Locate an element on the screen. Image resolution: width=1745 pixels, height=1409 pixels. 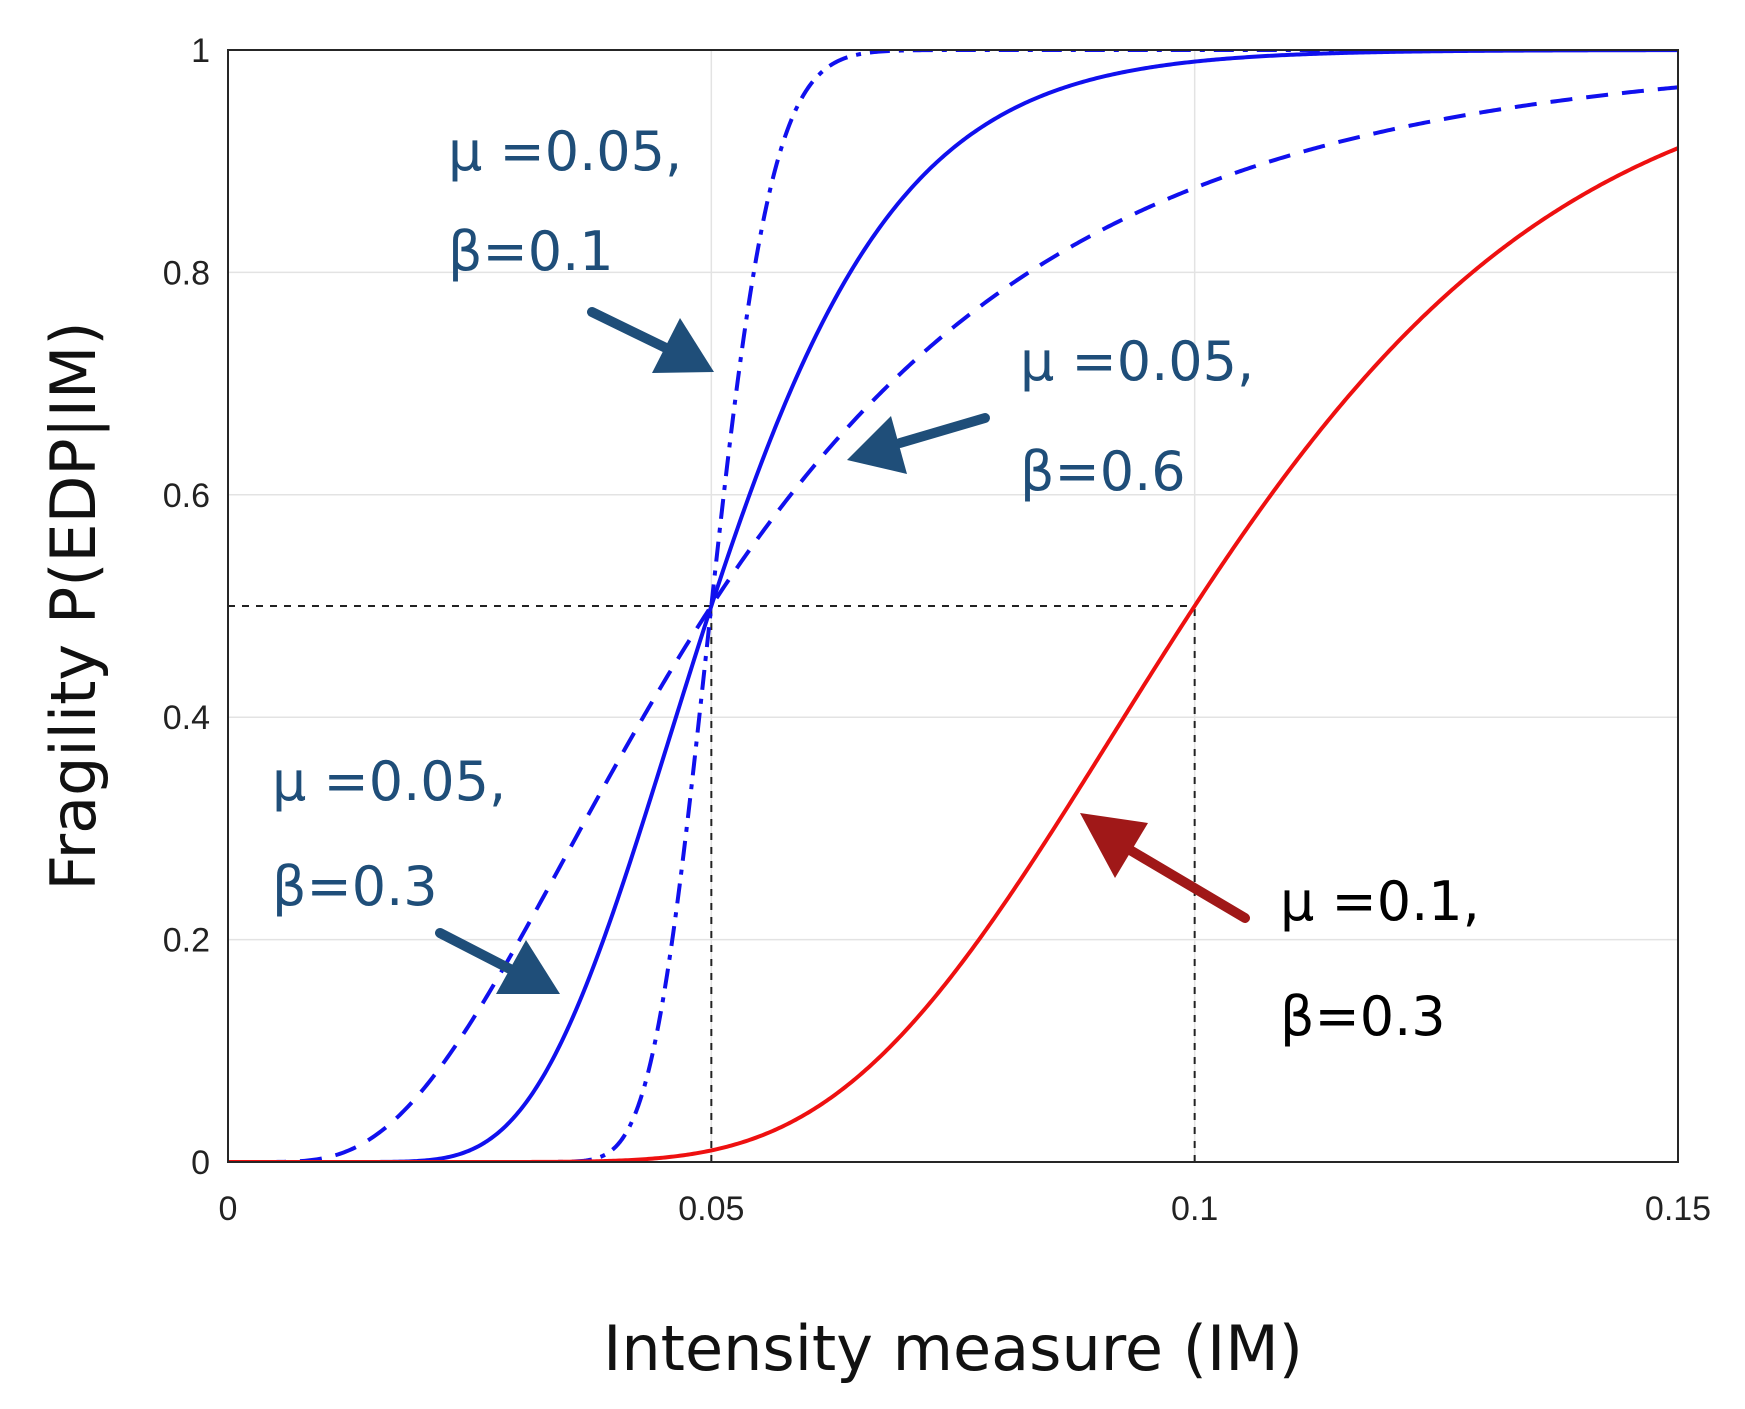
y-tick-label-5: 1 is located at coordinates (200, 51).